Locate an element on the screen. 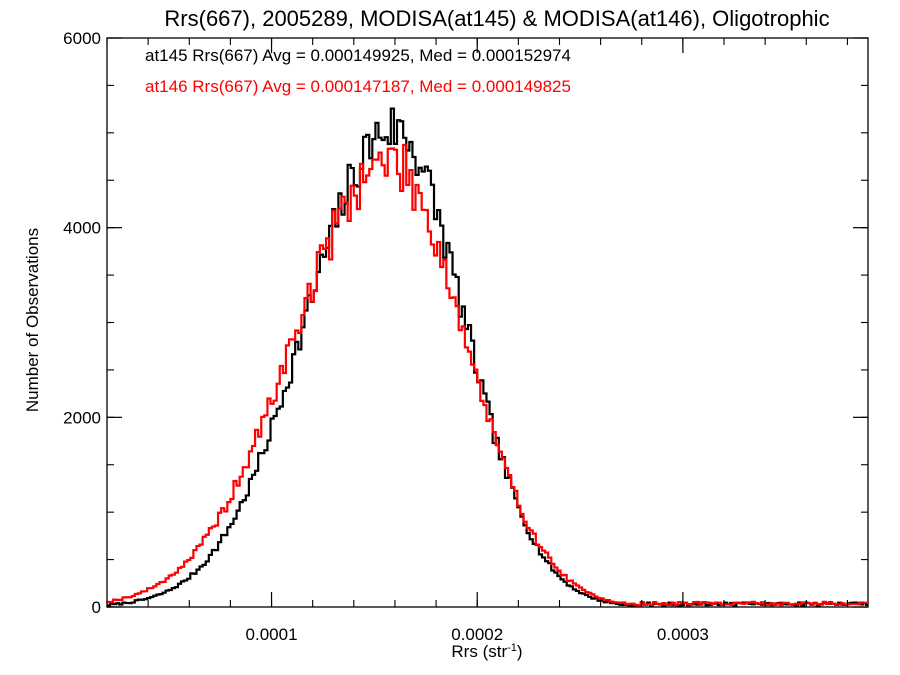 This screenshot has height=675, width=900. y-tick-label: 0 is located at coordinates (96, 607).